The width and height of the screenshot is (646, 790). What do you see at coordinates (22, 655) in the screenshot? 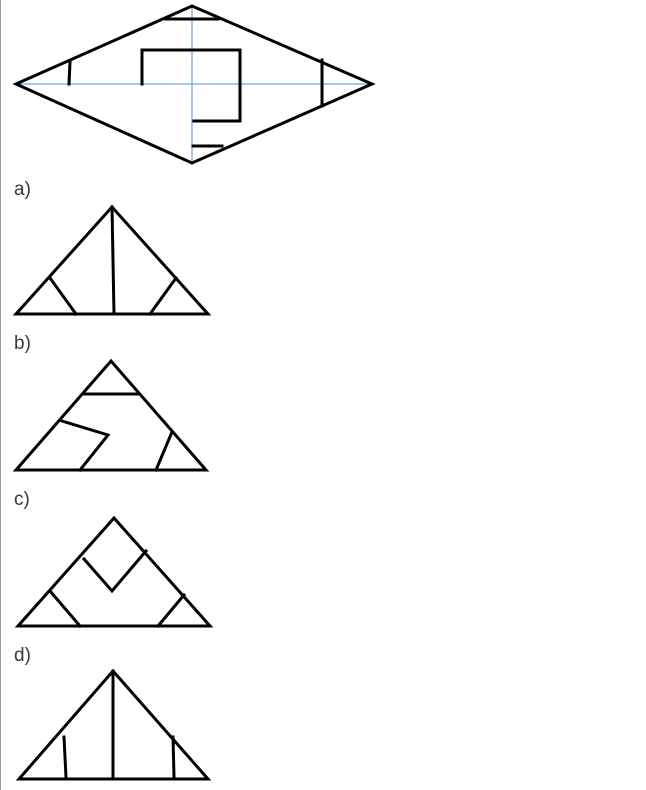
I see `option-d-label: d)` at bounding box center [22, 655].